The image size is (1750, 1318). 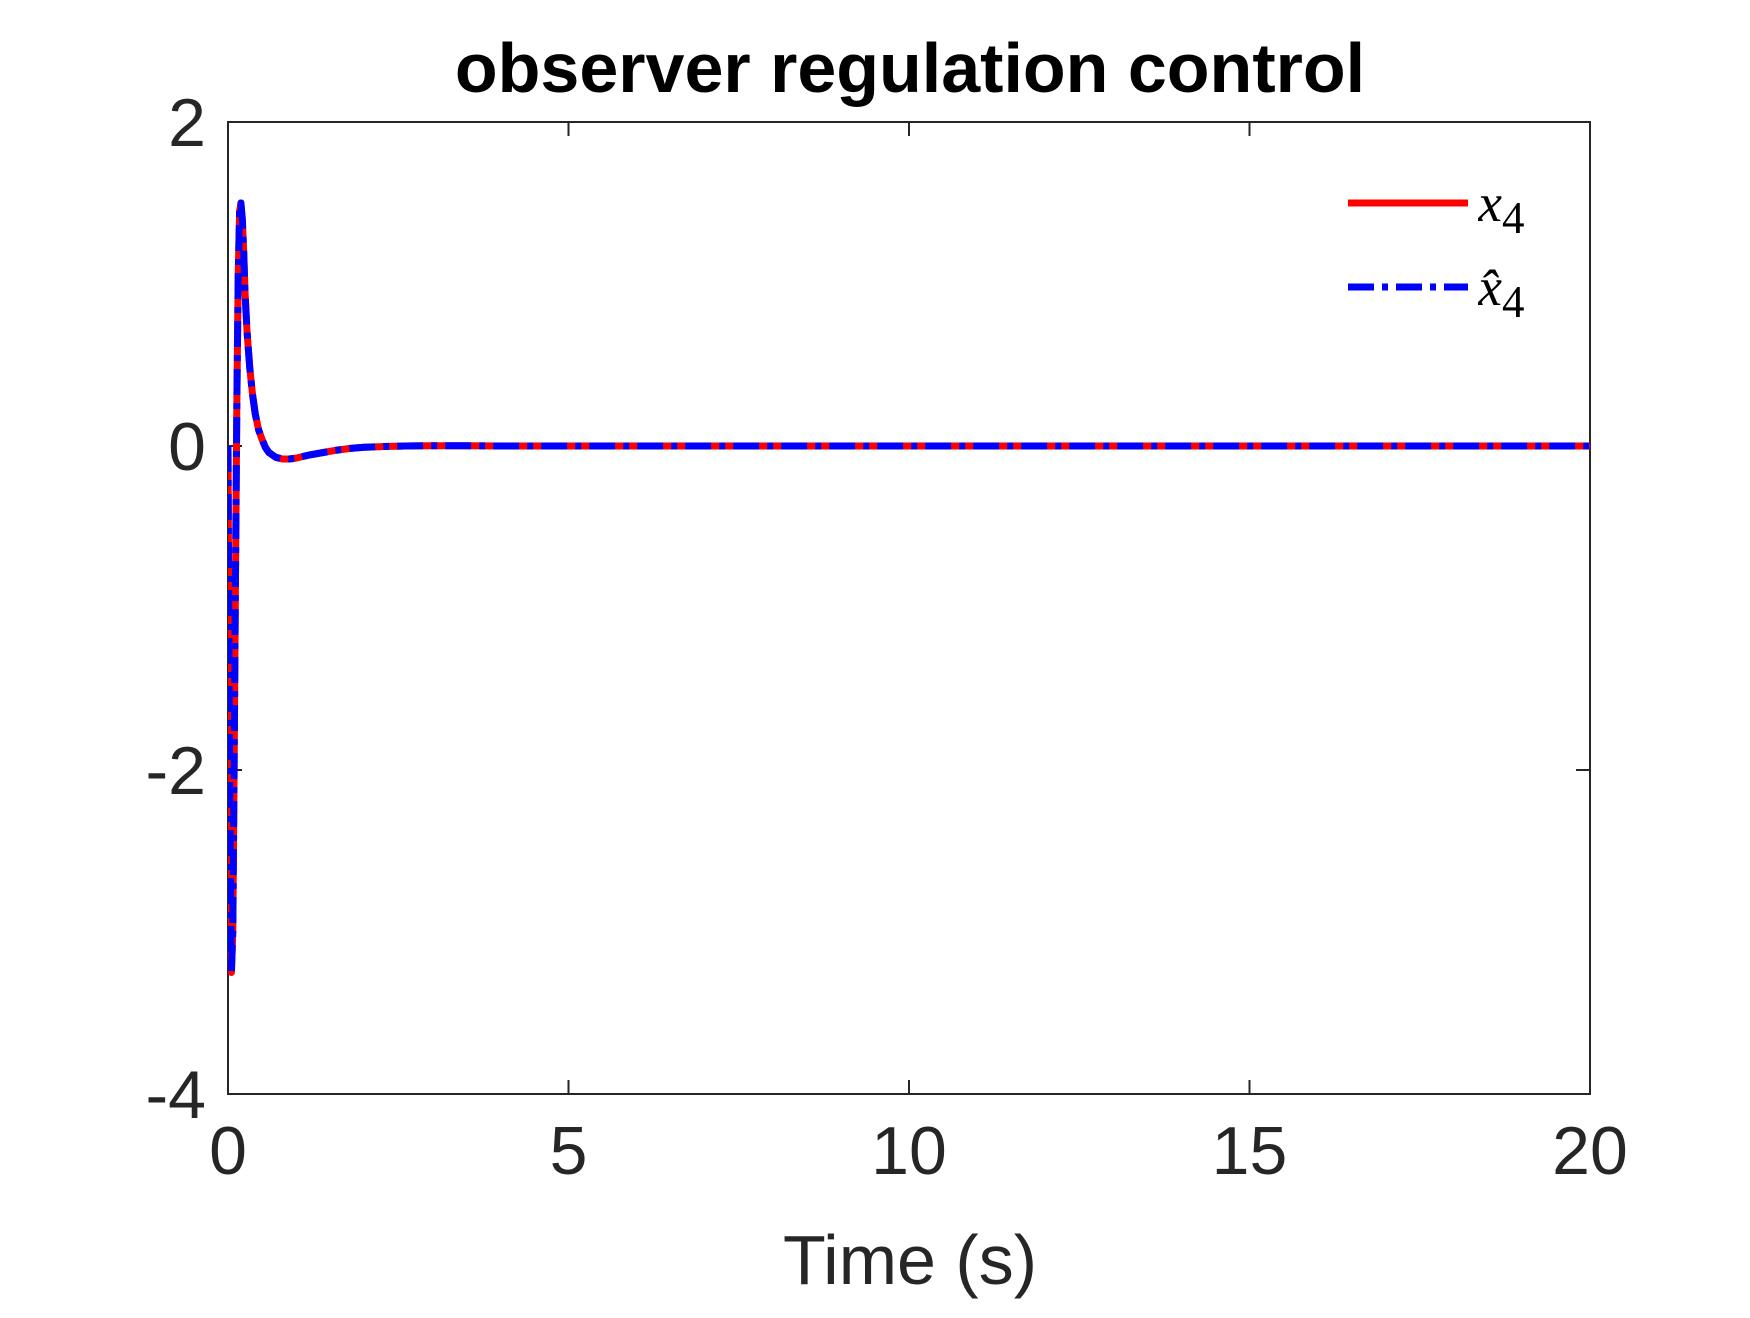 I want to click on chart-title: observer regulation control, so click(x=910, y=68).